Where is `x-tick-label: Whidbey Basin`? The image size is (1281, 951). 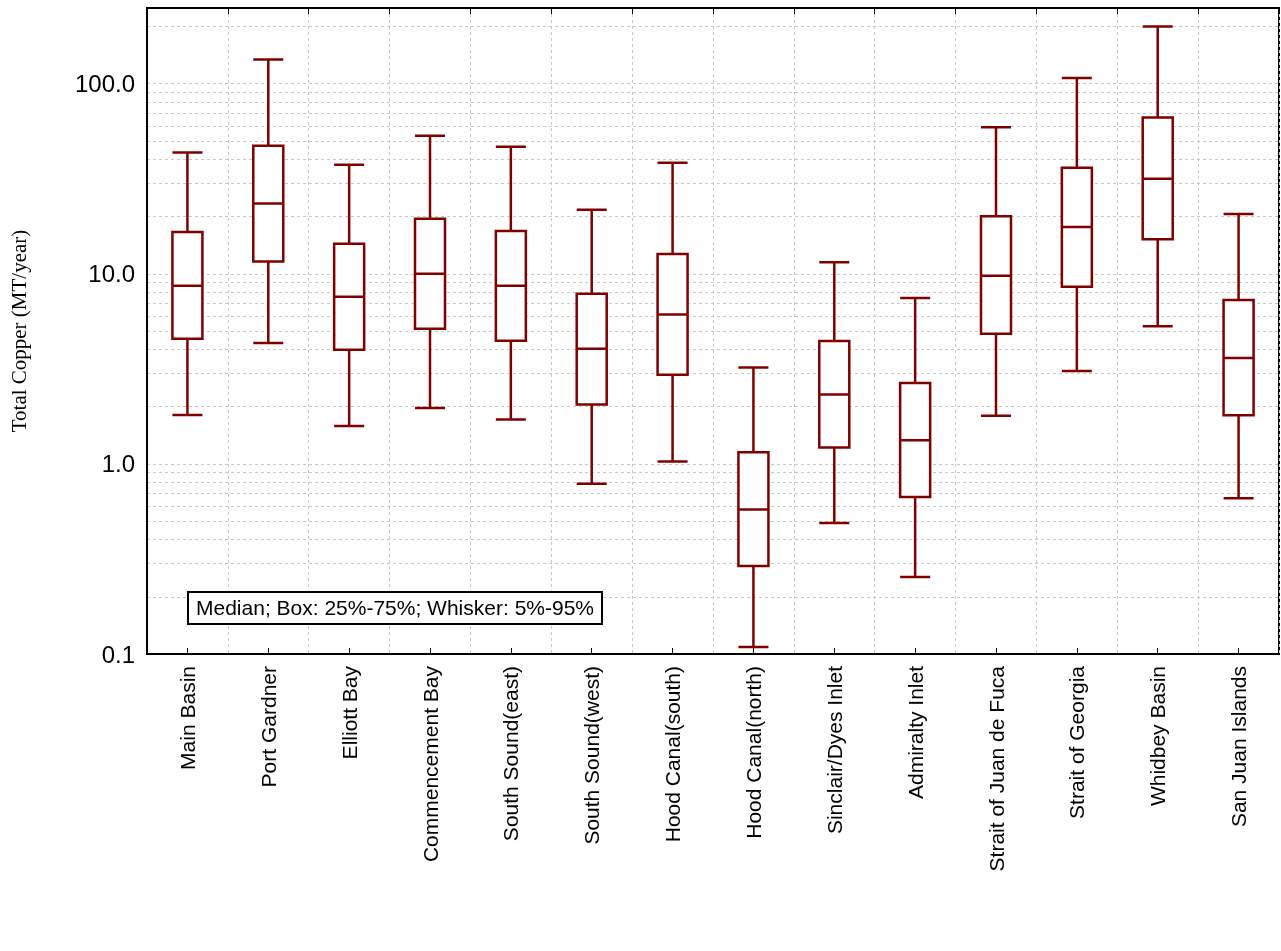 x-tick-label: Whidbey Basin is located at coordinates (1158, 736).